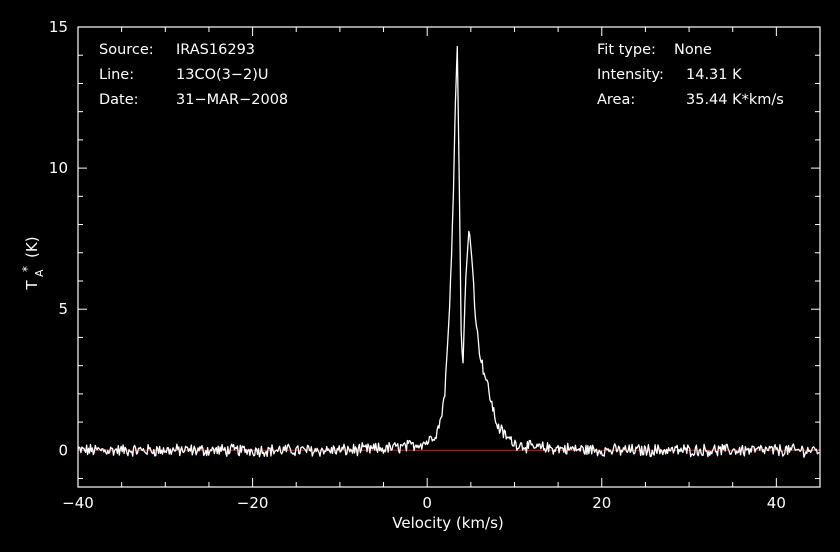 This screenshot has width=840, height=552. What do you see at coordinates (119, 100) in the screenshot?
I see `date-label: Date:` at bounding box center [119, 100].